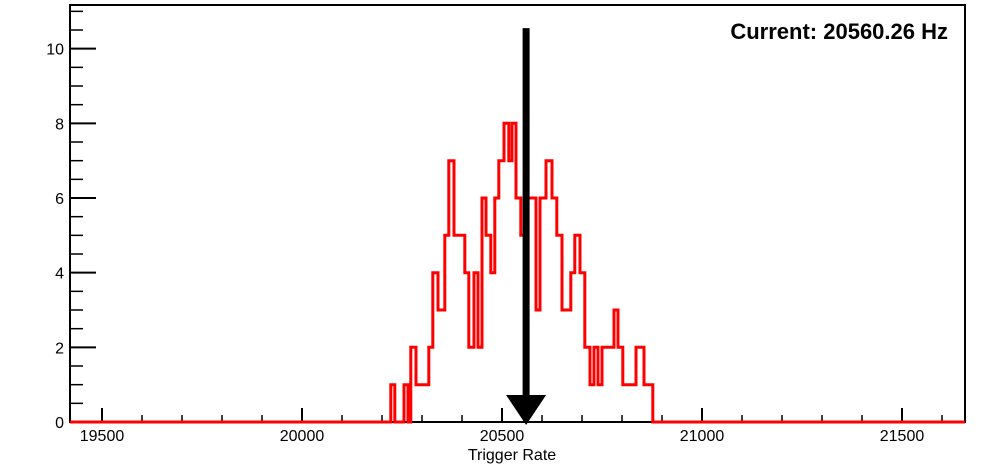 This screenshot has width=996, height=472. I want to click on x-tick-label: 21000, so click(702, 436).